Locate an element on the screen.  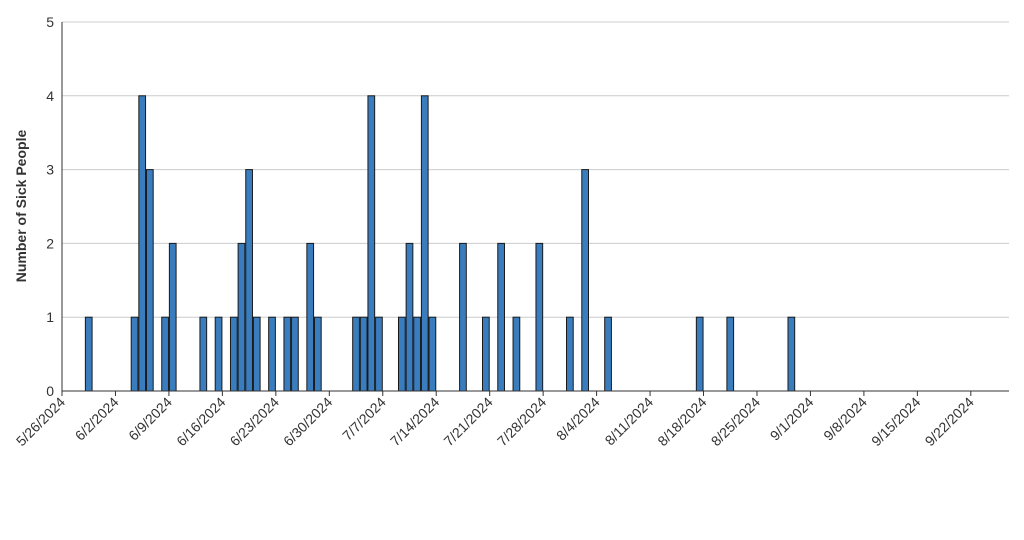
x-tick-label: 7/28/2024 is located at coordinates (522, 422).